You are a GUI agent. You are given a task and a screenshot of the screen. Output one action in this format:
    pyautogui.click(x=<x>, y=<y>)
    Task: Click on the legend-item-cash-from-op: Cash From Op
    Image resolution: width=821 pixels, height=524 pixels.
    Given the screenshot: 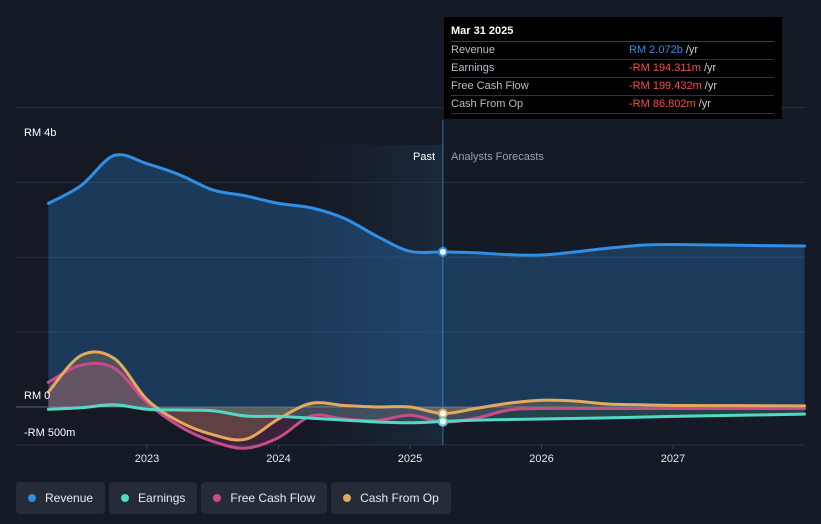 What is the action you would take?
    pyautogui.click(x=391, y=498)
    